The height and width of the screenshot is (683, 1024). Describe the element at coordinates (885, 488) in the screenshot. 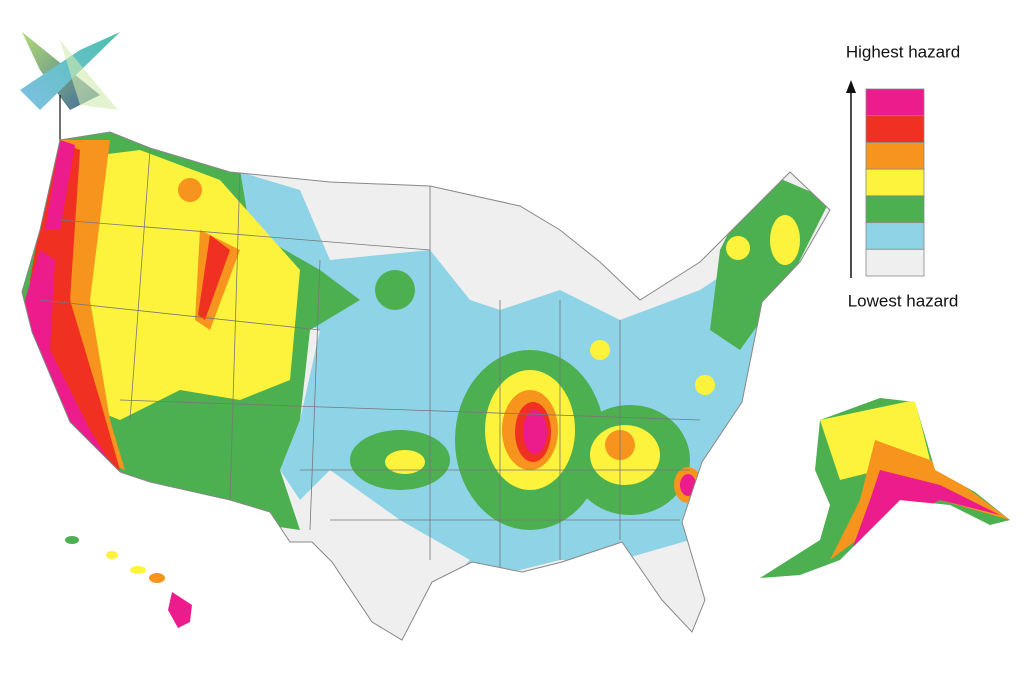

I see `alaska` at that location.